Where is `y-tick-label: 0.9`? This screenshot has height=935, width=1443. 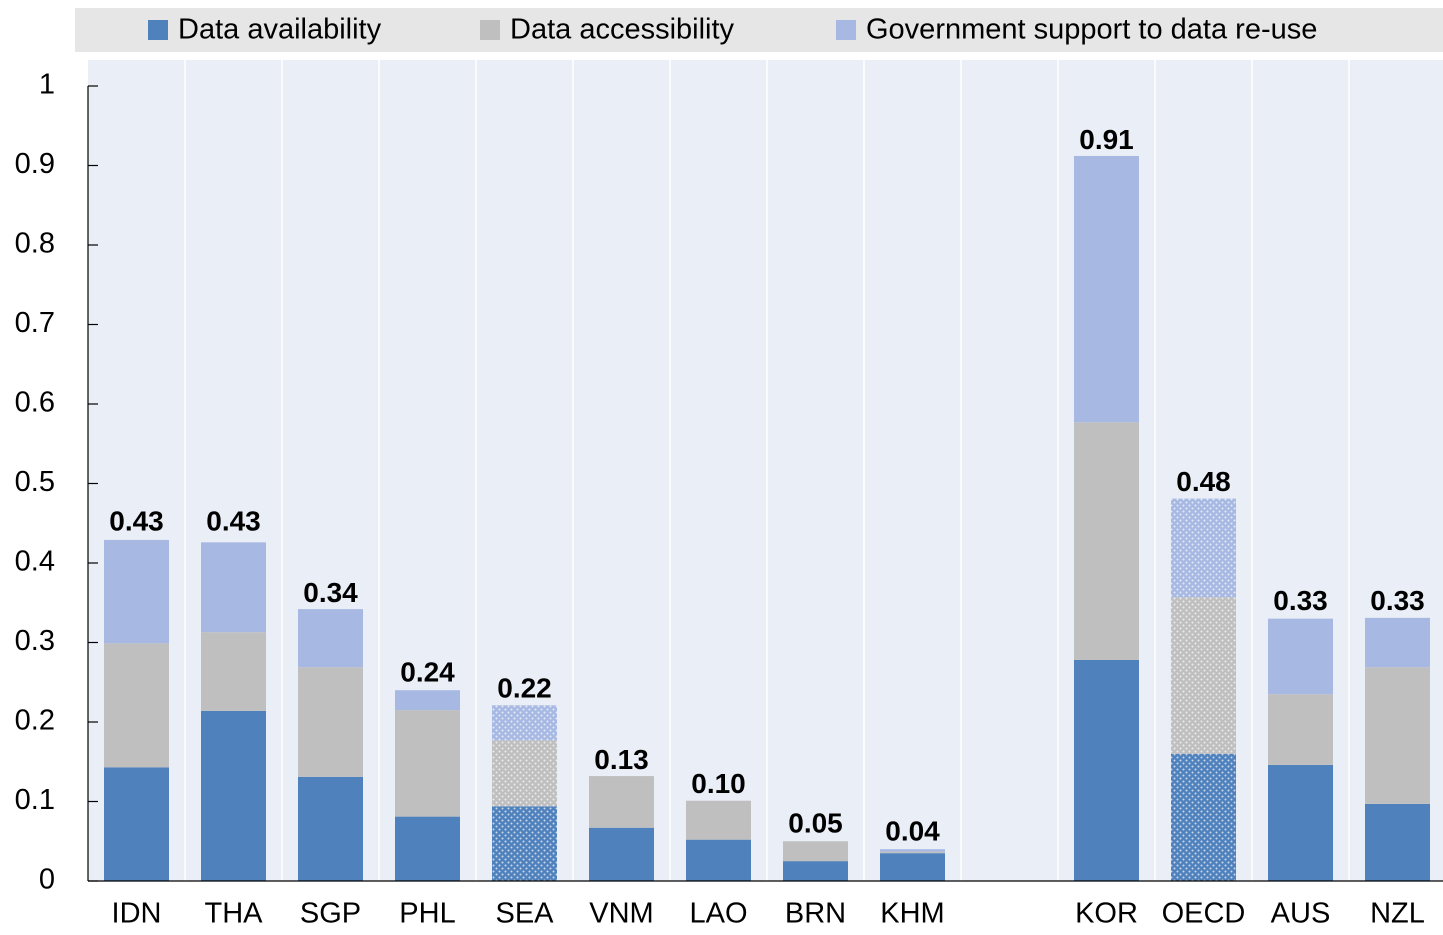 y-tick-label: 0.9 is located at coordinates (35, 164).